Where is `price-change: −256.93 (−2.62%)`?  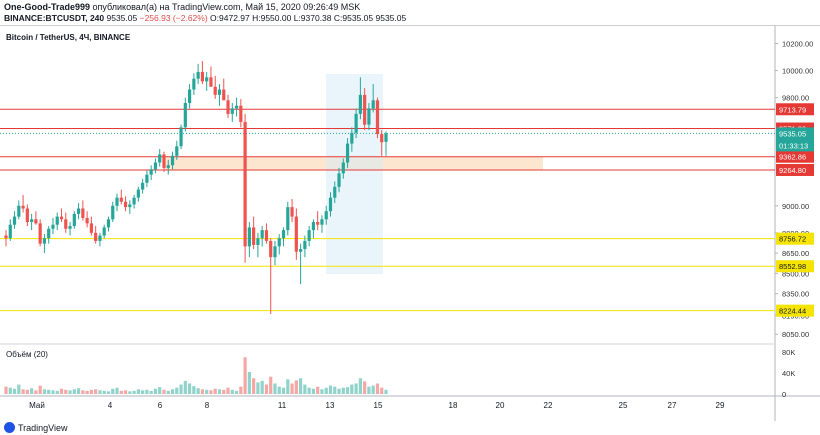 price-change: −256.93 (−2.62%) is located at coordinates (173, 18).